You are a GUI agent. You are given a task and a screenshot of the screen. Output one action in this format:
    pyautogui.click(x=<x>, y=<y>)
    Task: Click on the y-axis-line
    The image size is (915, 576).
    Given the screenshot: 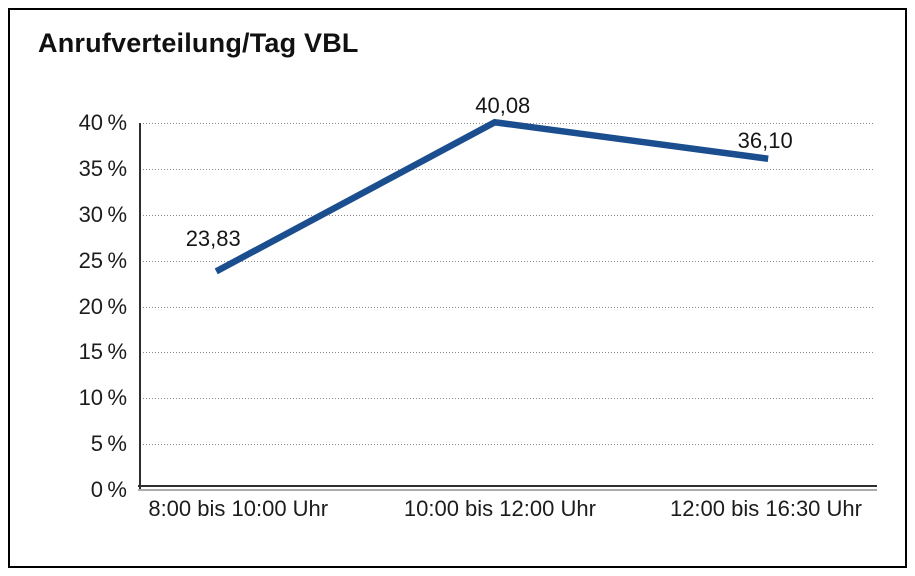 What is the action you would take?
    pyautogui.click(x=140, y=306)
    